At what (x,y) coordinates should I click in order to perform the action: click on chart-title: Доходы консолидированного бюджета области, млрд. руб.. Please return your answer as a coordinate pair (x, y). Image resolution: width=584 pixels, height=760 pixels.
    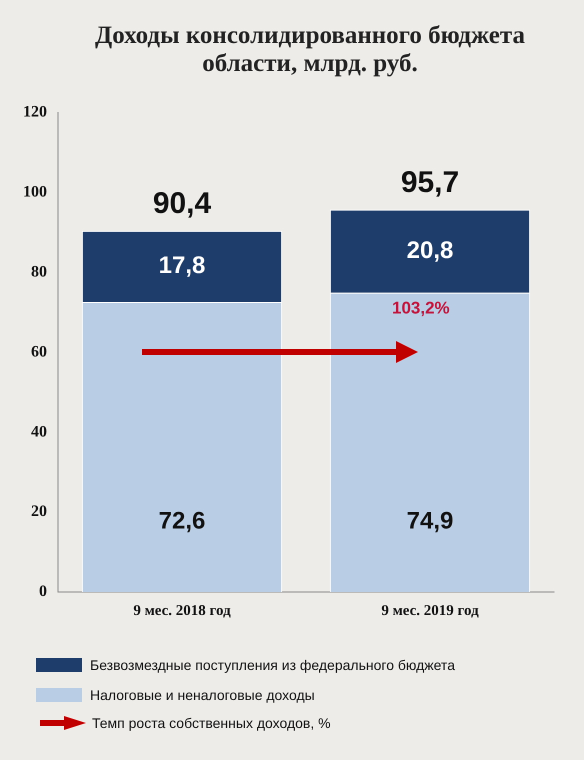
    Looking at the image, I should click on (310, 50).